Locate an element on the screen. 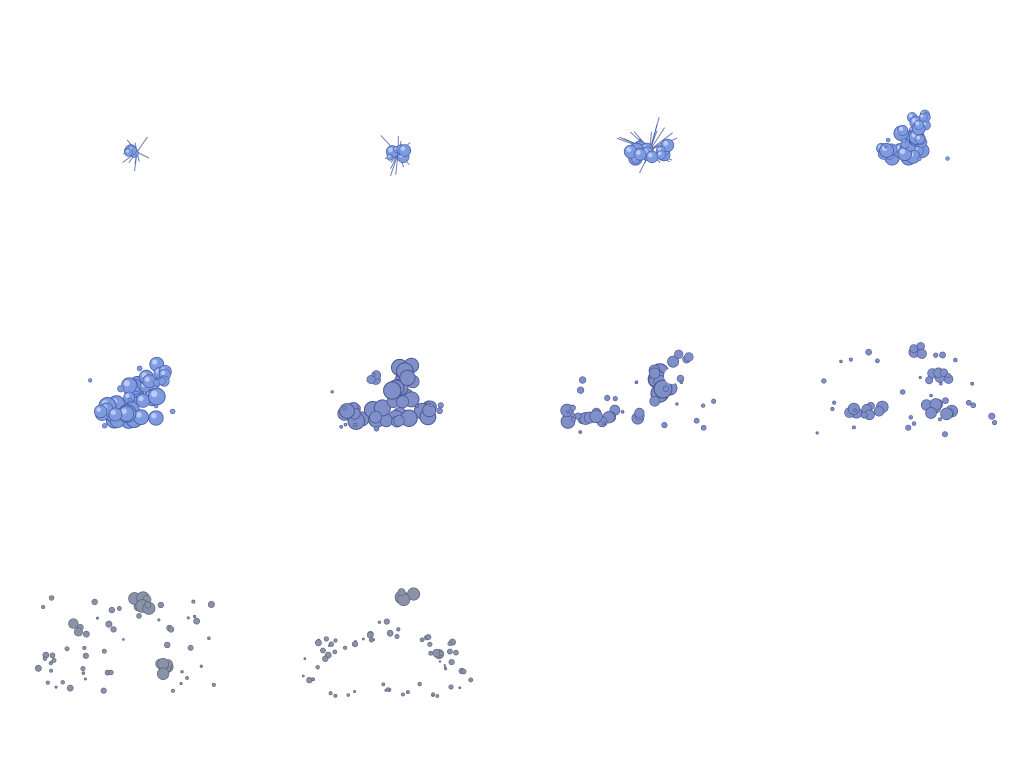 The image size is (1024, 768). smoke-burst-frame-4-sprite is located at coordinates (913, 137).